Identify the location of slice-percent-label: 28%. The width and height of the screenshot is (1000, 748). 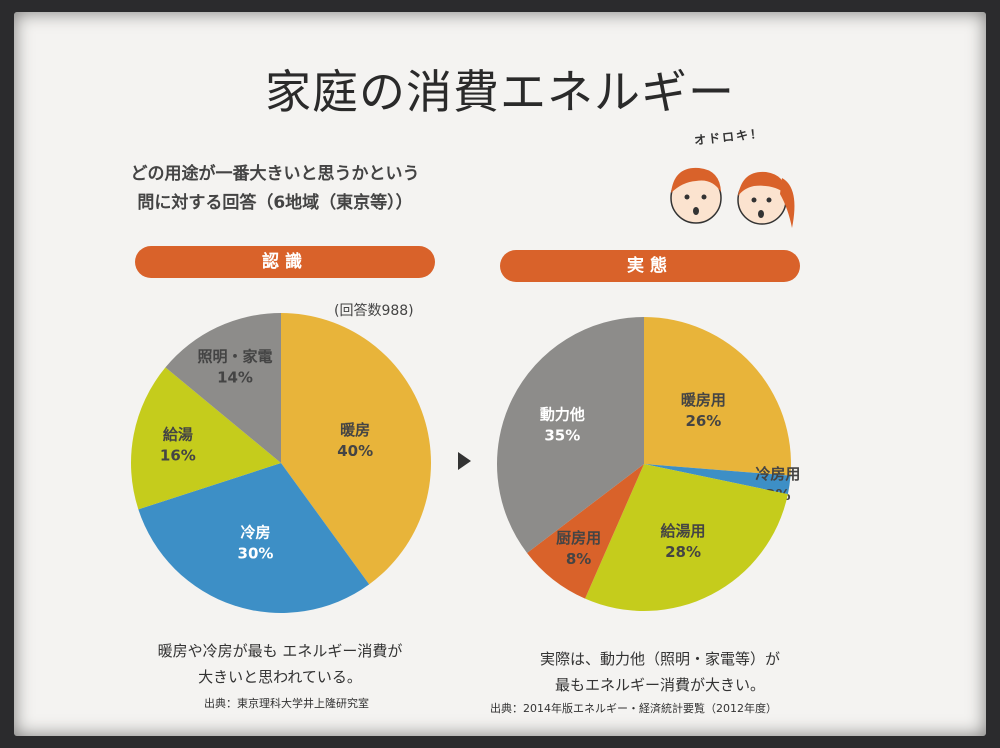
(683, 552).